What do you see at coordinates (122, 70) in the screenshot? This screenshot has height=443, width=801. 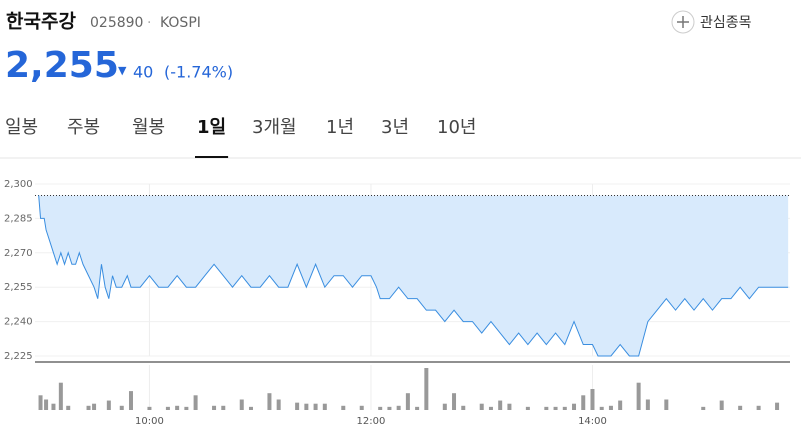 I see `arrow: ▼` at bounding box center [122, 70].